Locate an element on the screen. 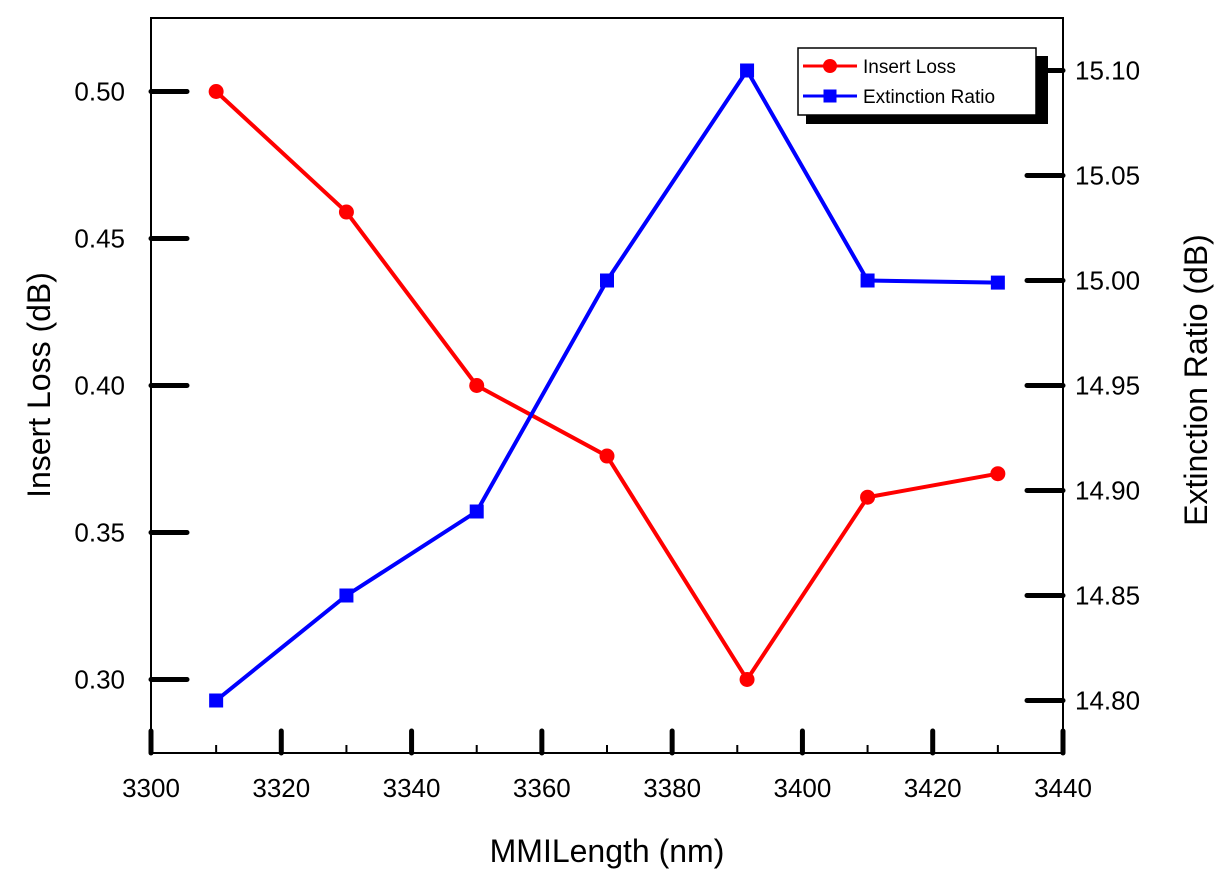  y-right-tick-label: 14.85 is located at coordinates (1107, 596).